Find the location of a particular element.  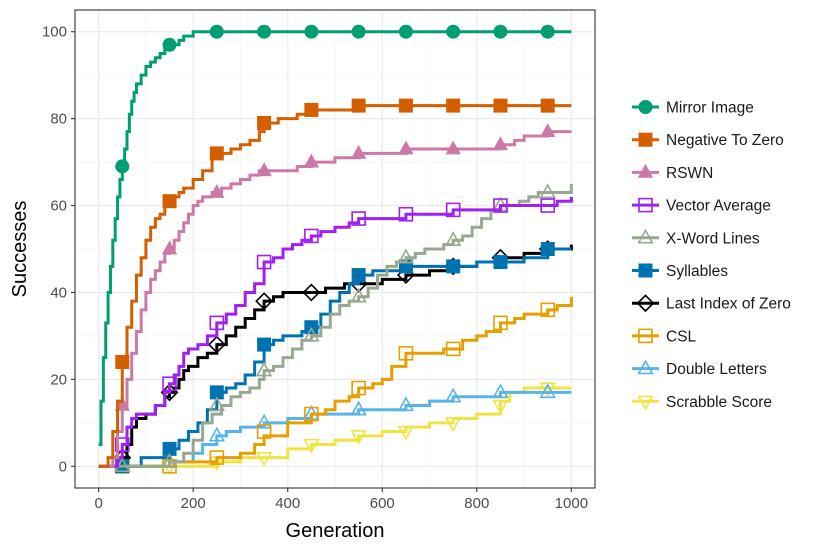

legend-label: Vector Average is located at coordinates (718, 206).